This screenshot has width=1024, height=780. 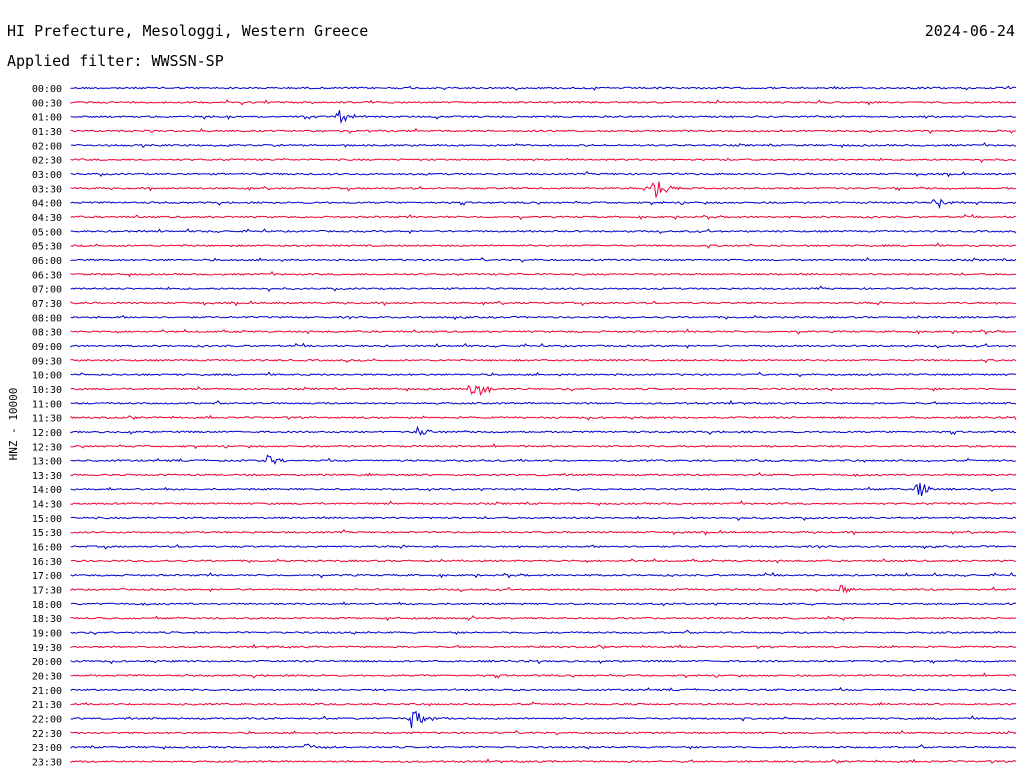 I want to click on time-label: 10:30, so click(x=47, y=390).